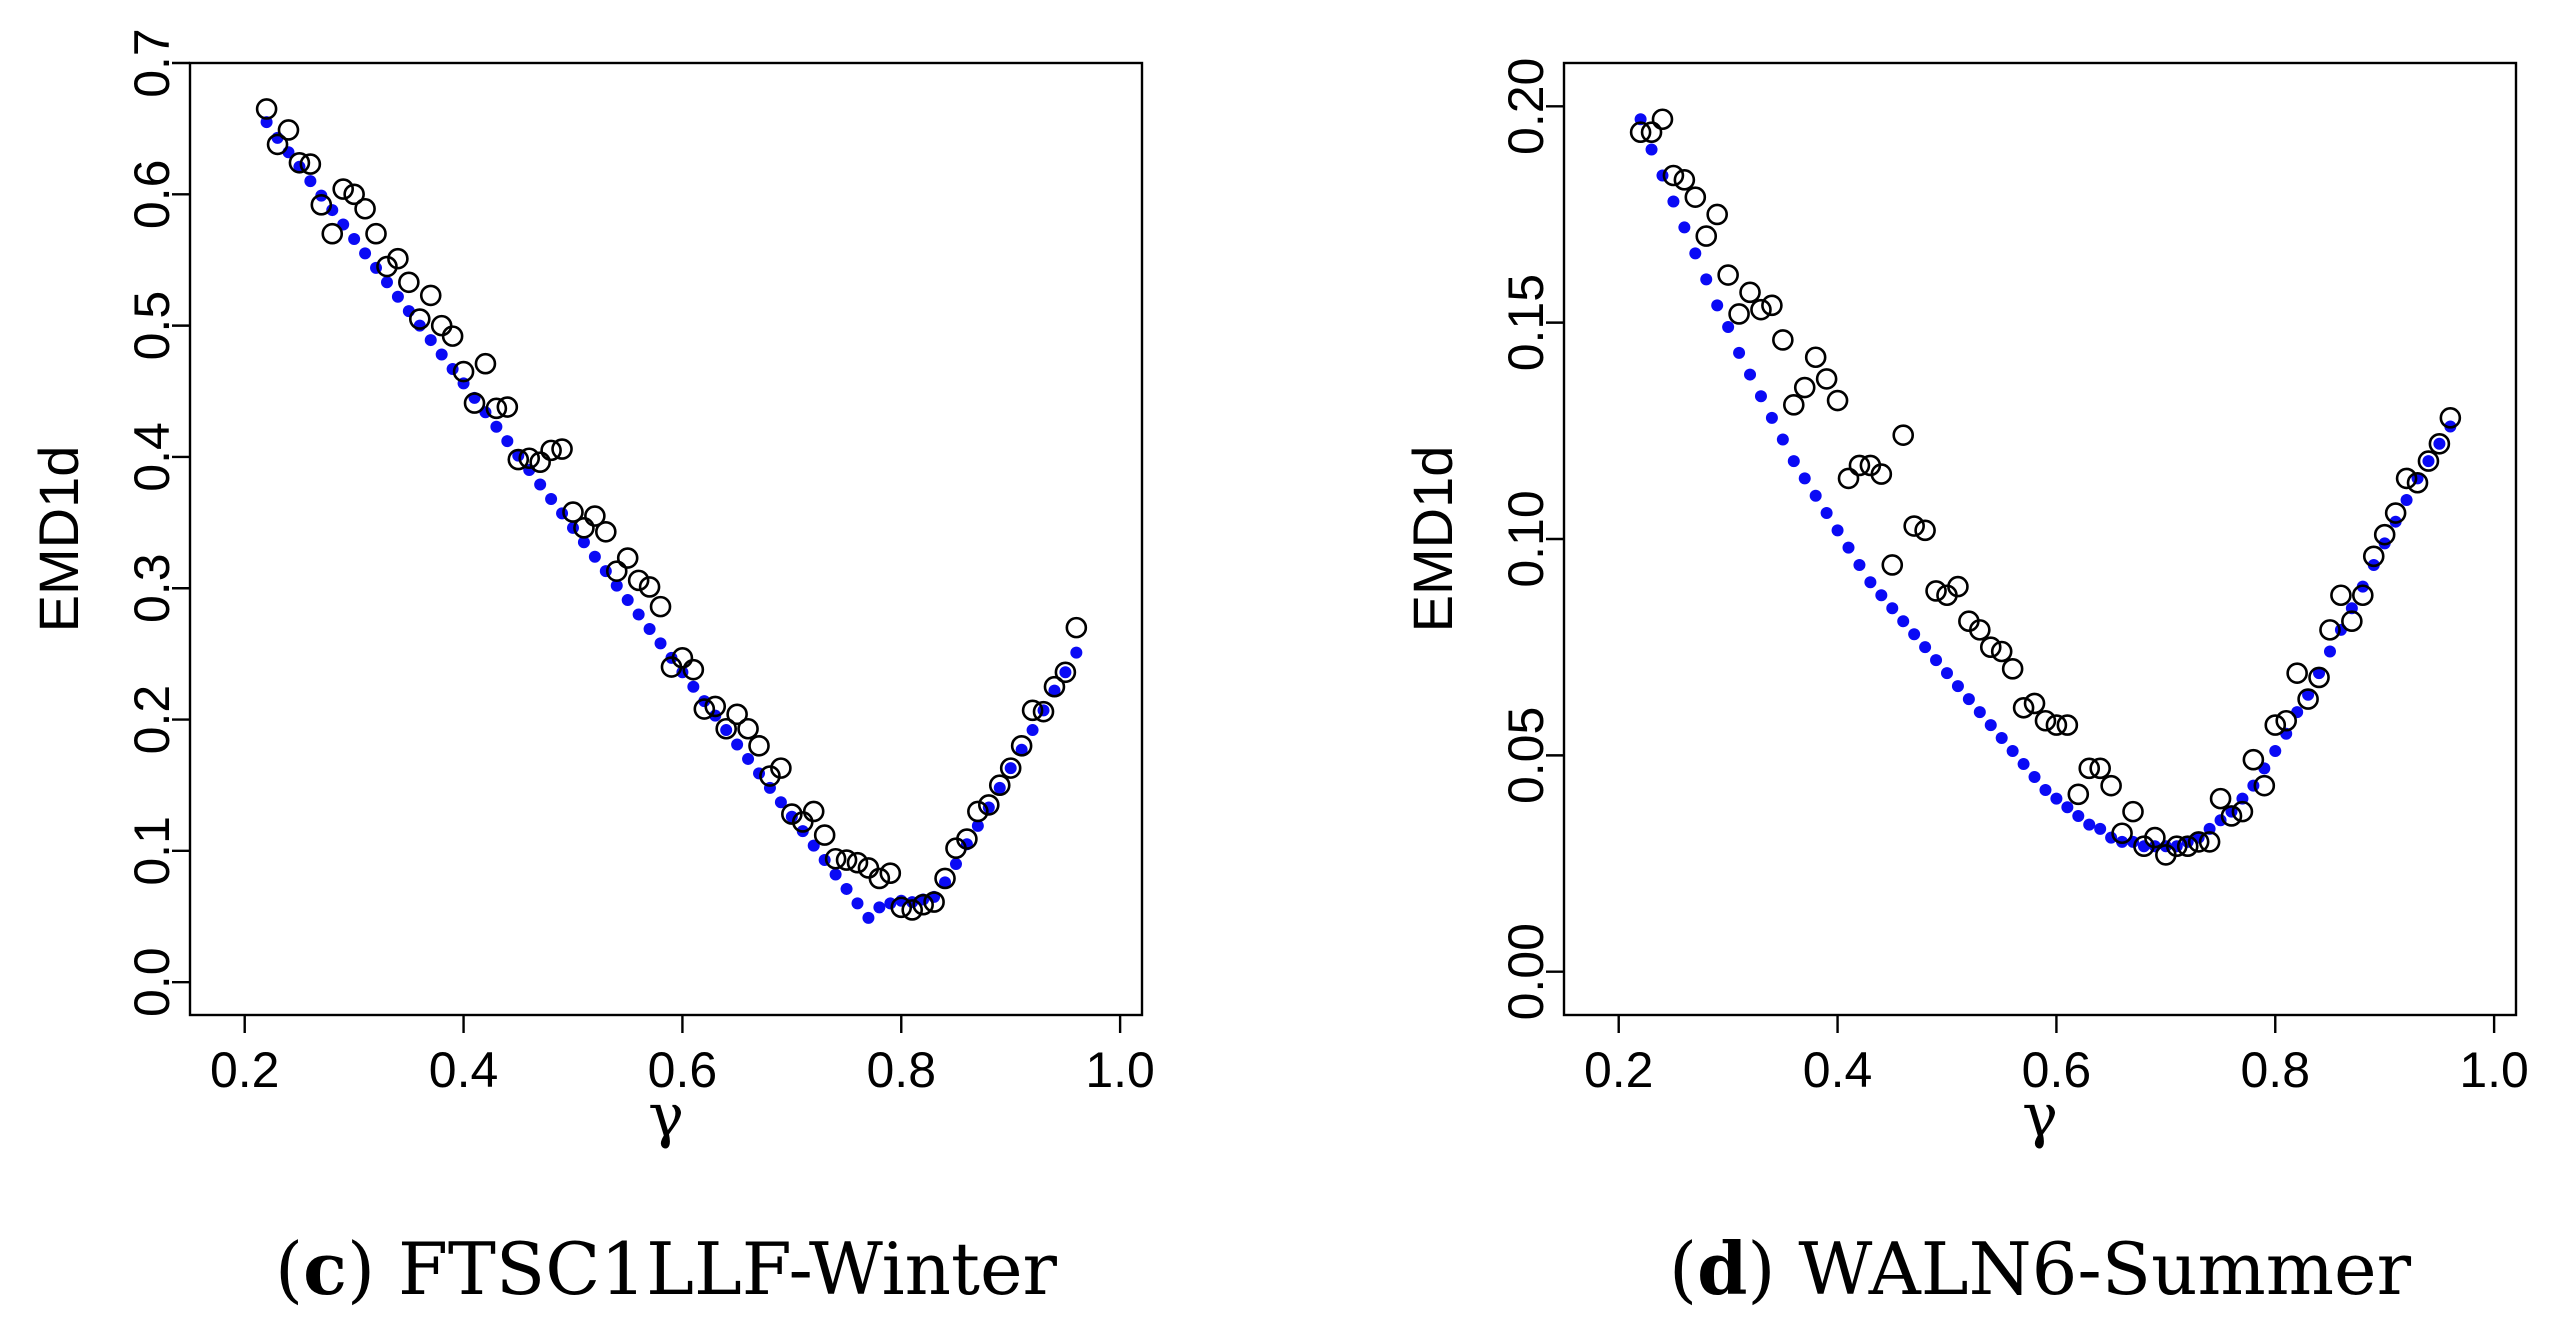 This screenshot has width=2549, height=1332. What do you see at coordinates (1526, 971) in the screenshot?
I see `y-tick-label-d-0: 0.00` at bounding box center [1526, 971].